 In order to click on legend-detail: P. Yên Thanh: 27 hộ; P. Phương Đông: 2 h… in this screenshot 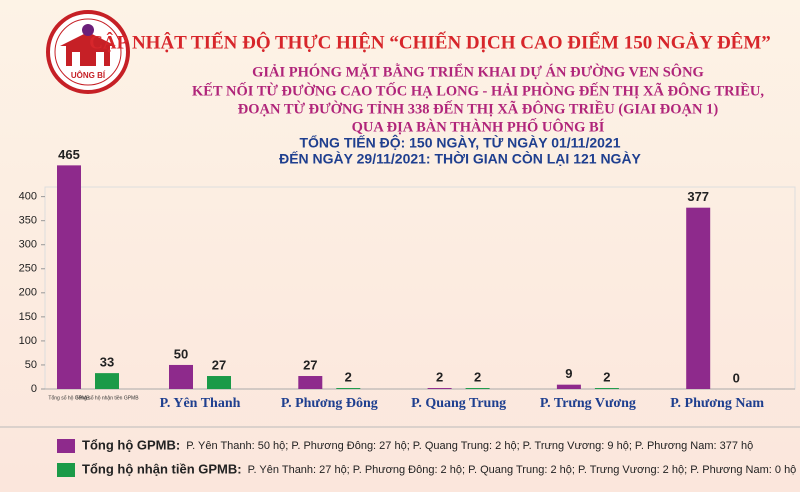, I will do `click(522, 470)`.